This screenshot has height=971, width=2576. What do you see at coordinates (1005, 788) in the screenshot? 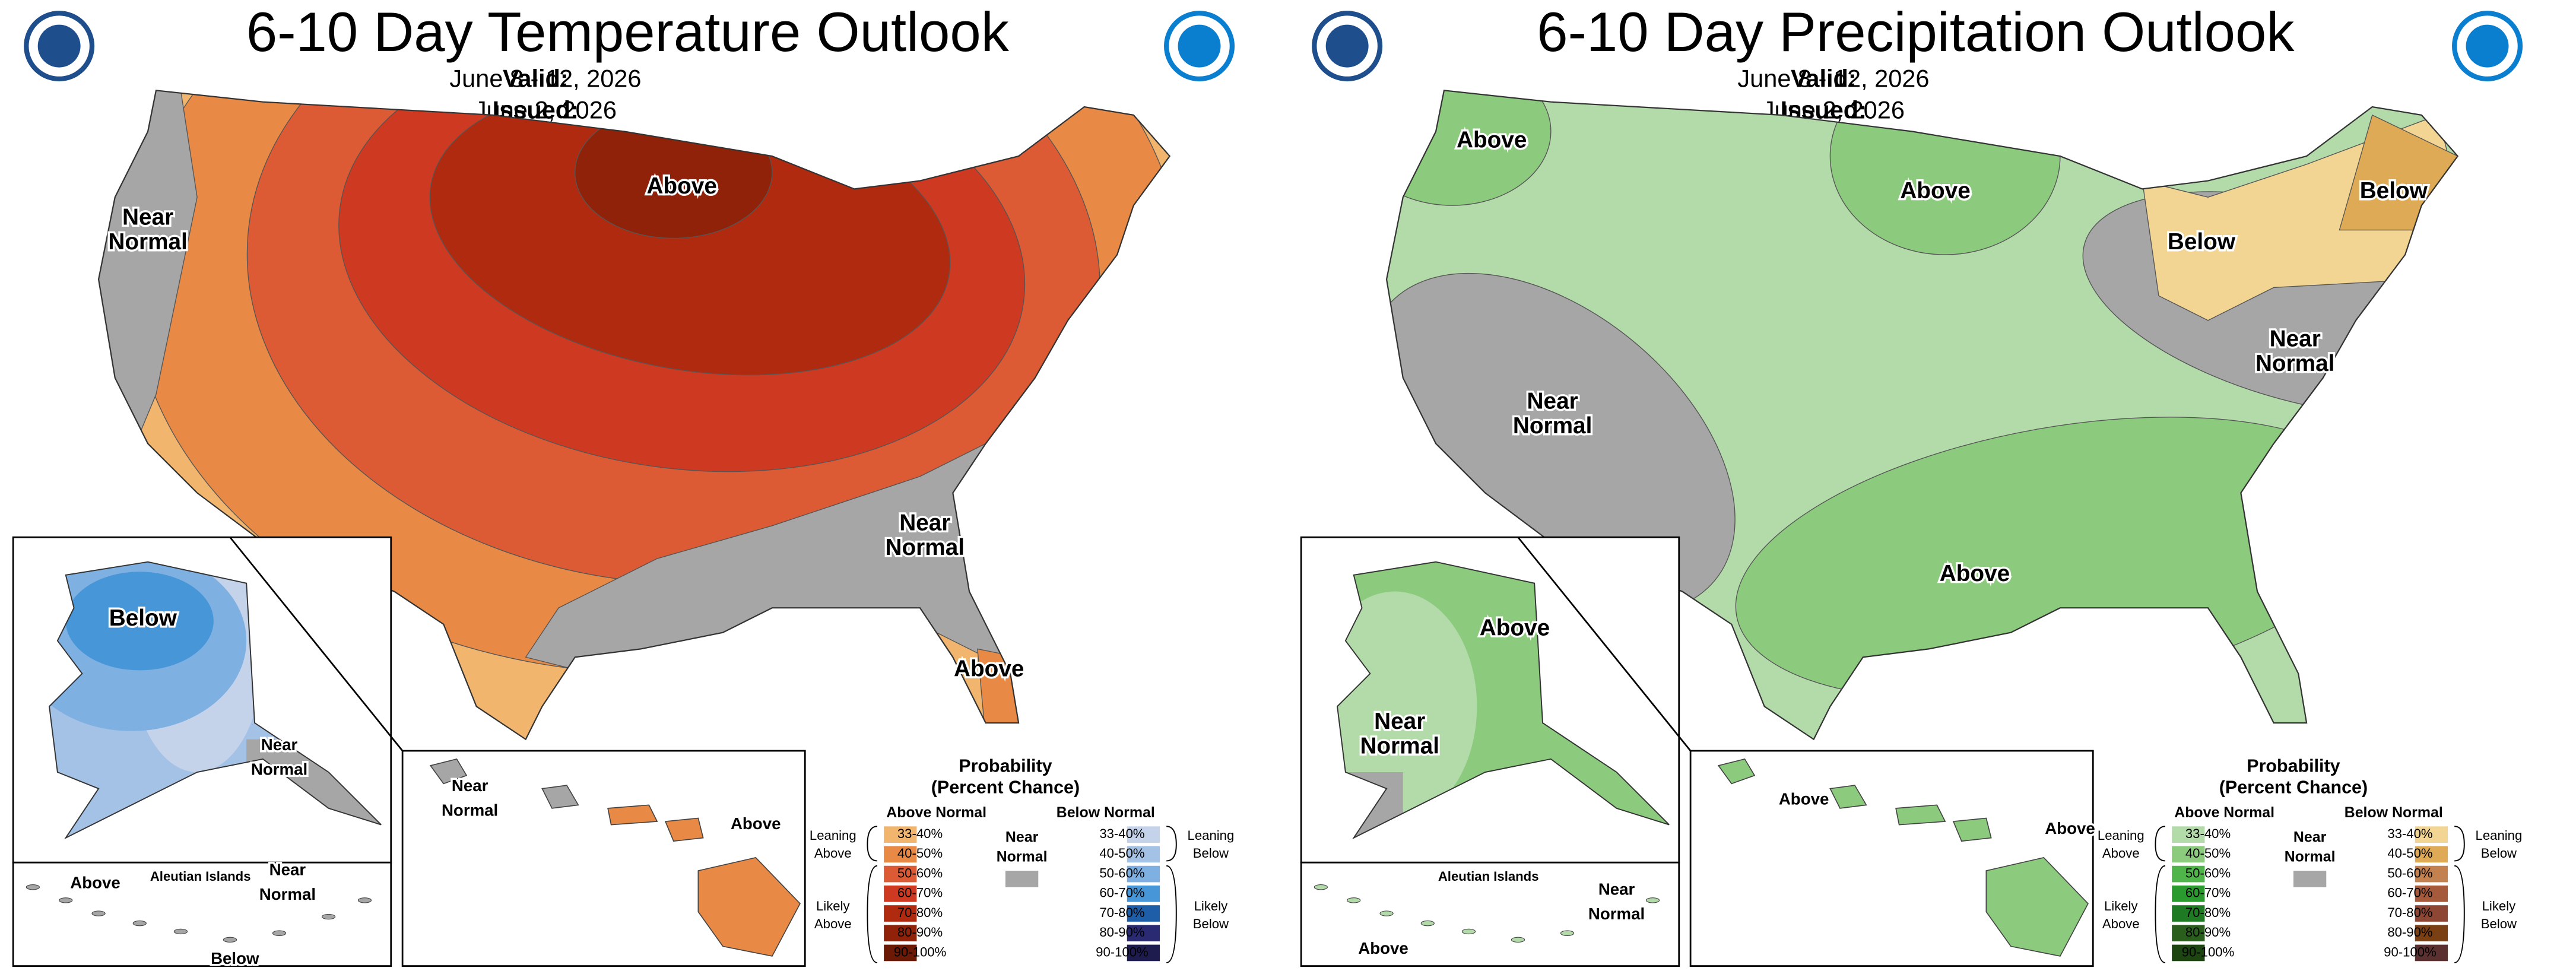
I see `legend-title: (Percent Chance)` at bounding box center [1005, 788].